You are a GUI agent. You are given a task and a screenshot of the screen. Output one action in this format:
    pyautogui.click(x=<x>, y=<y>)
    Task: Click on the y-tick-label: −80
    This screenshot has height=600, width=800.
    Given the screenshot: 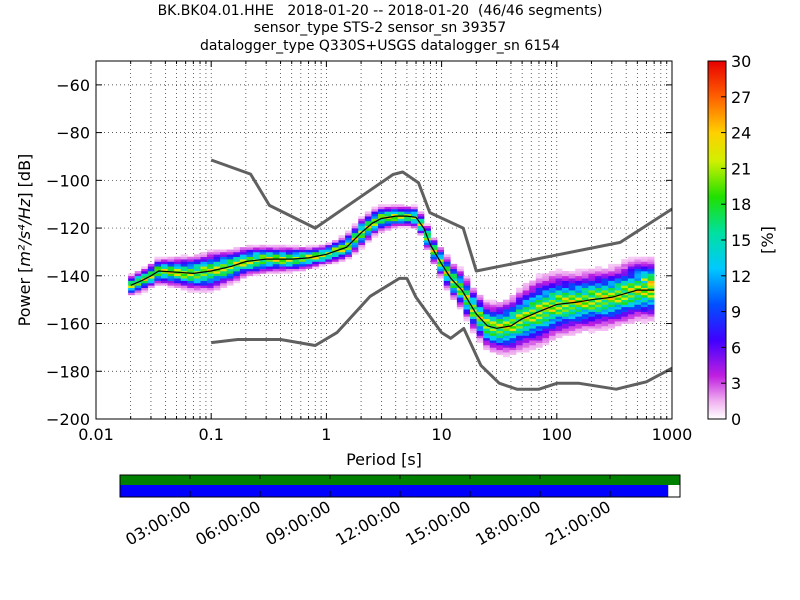 What is the action you would take?
    pyautogui.click(x=73, y=133)
    